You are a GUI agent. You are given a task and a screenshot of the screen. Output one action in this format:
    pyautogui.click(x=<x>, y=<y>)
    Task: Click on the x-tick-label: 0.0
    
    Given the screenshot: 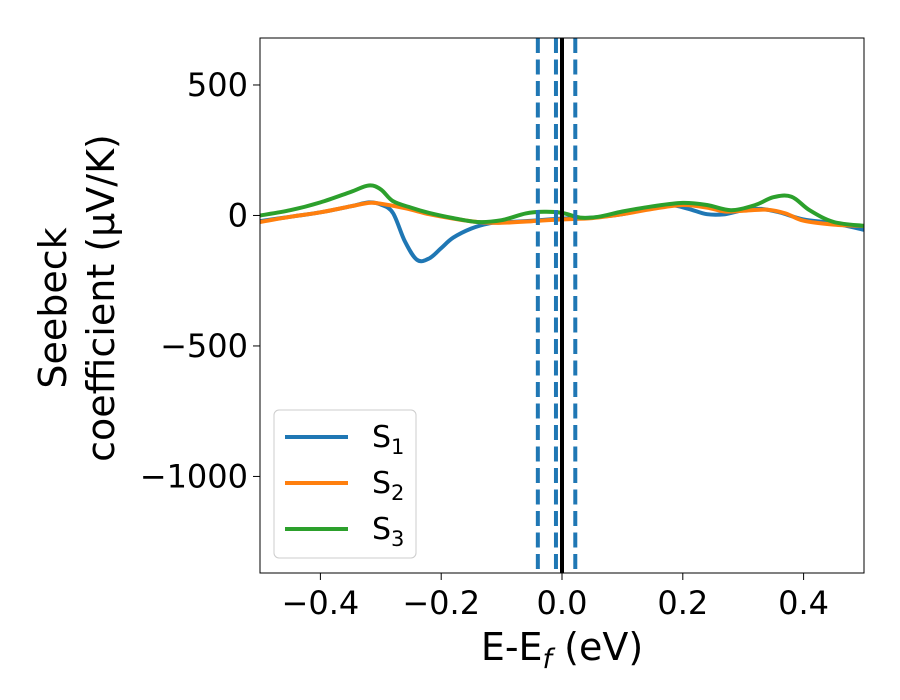 What is the action you would take?
    pyautogui.click(x=562, y=603)
    